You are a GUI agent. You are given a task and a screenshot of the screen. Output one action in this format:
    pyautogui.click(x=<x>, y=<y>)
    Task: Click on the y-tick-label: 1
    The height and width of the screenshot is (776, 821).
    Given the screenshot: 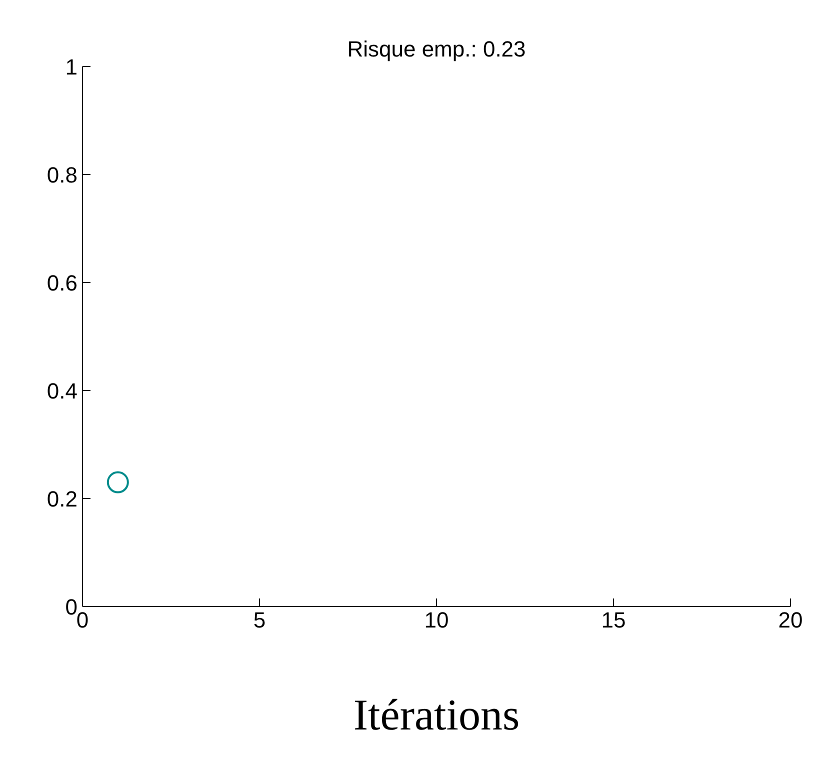 What is the action you would take?
    pyautogui.click(x=71, y=67)
    